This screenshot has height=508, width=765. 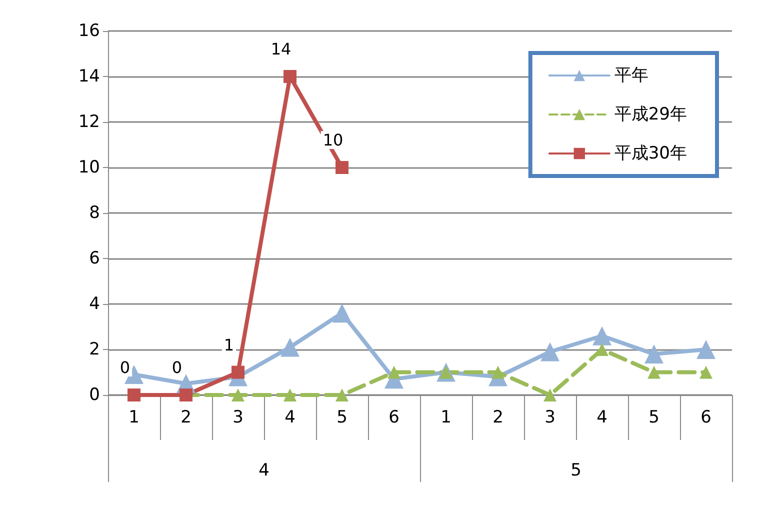 I want to click on y-tick-label: 16, so click(x=89, y=31).